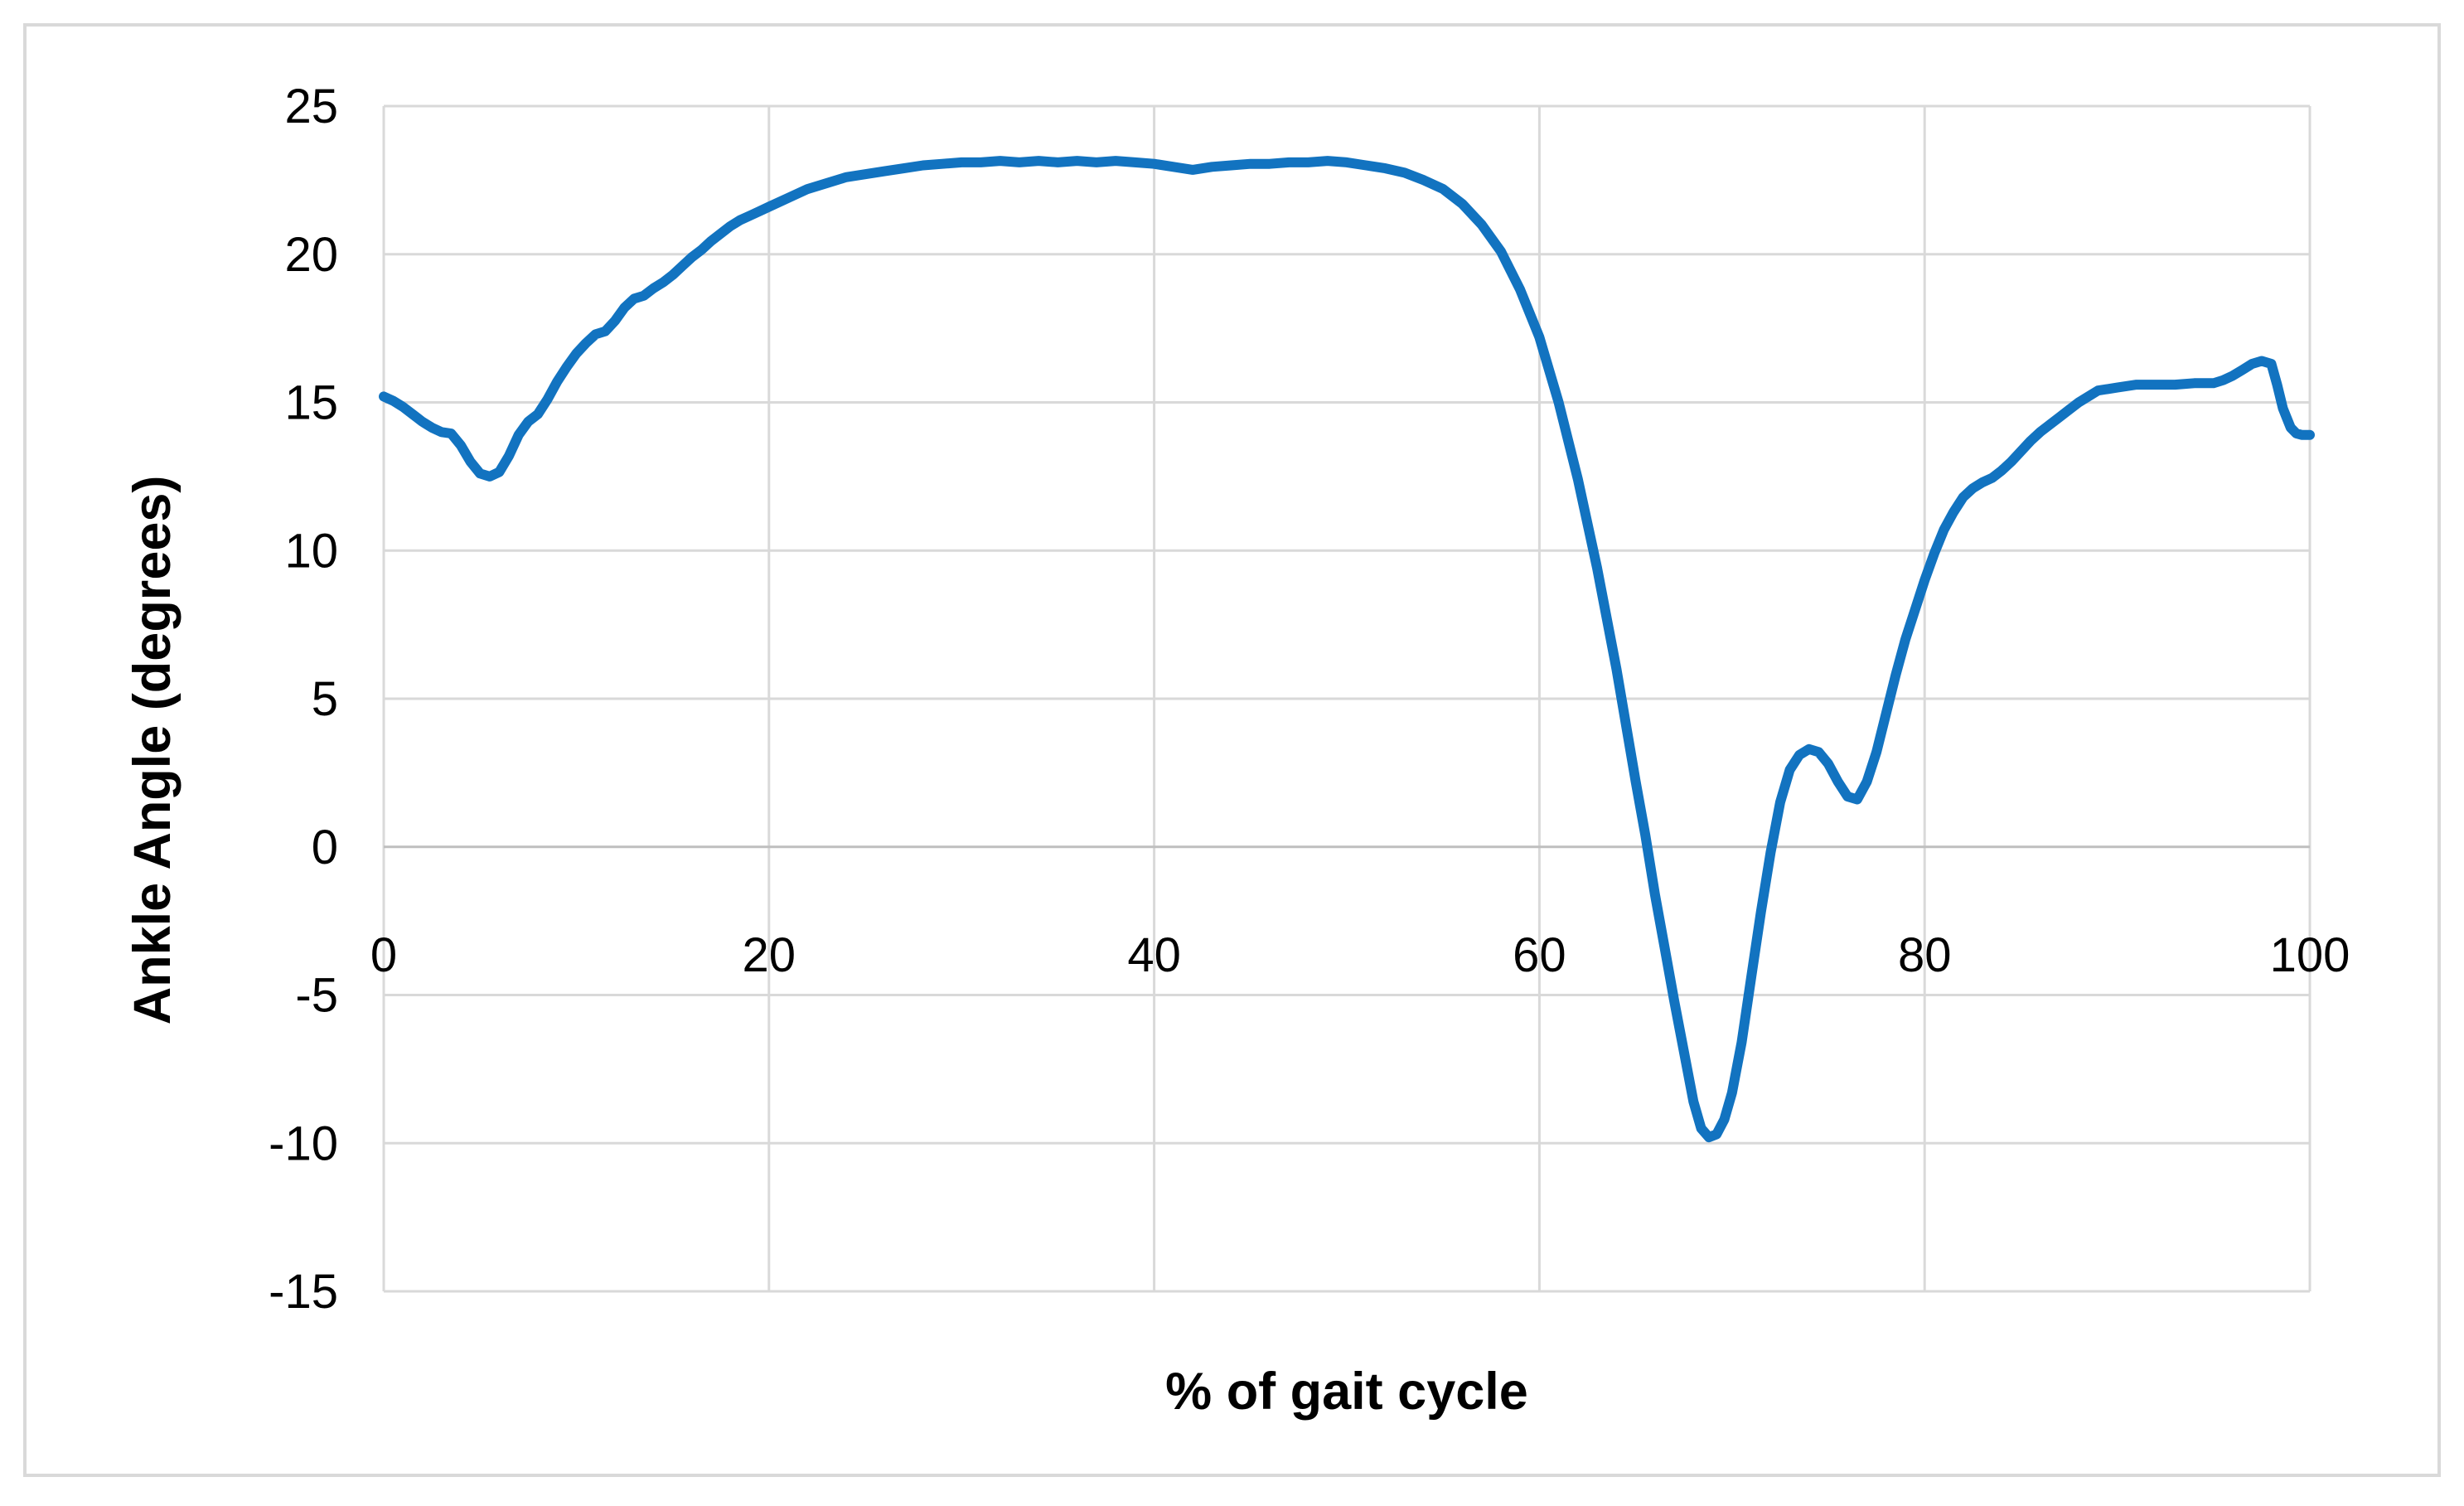  I want to click on y-tick-label--5: -5, so click(316, 996).